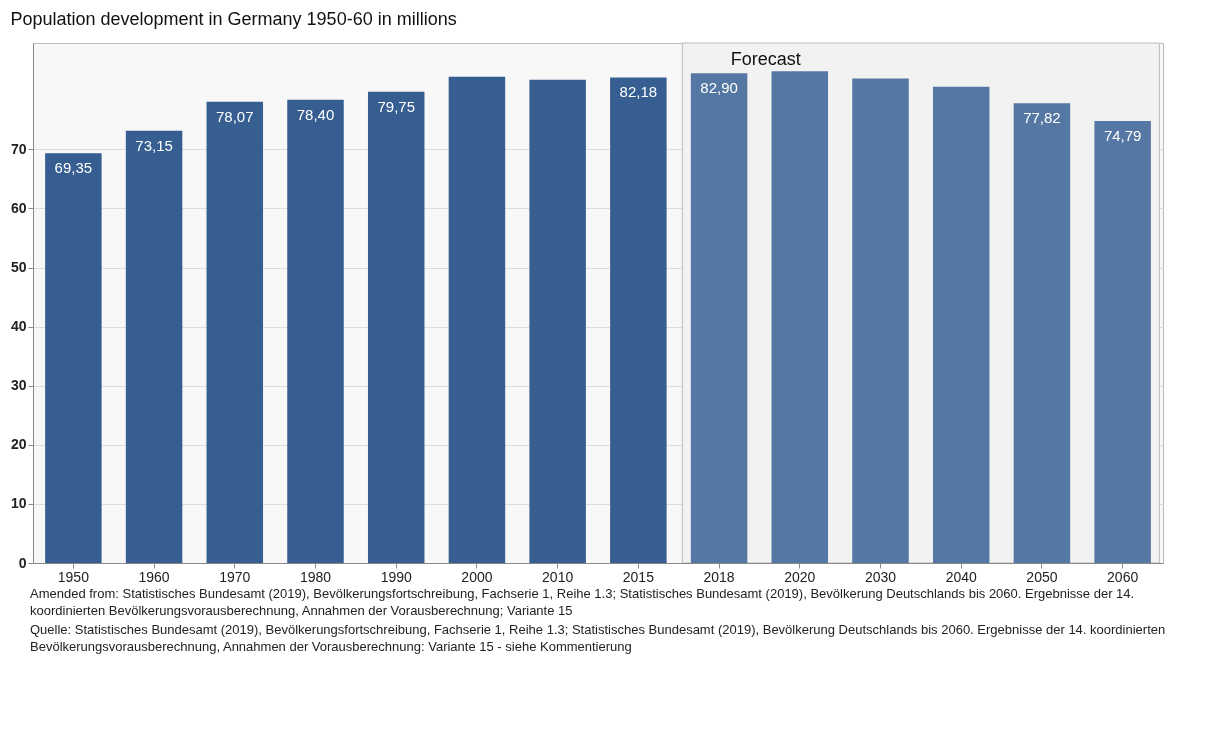  Describe the element at coordinates (800, 576) in the screenshot. I see `x-tick-label: 2020` at that location.